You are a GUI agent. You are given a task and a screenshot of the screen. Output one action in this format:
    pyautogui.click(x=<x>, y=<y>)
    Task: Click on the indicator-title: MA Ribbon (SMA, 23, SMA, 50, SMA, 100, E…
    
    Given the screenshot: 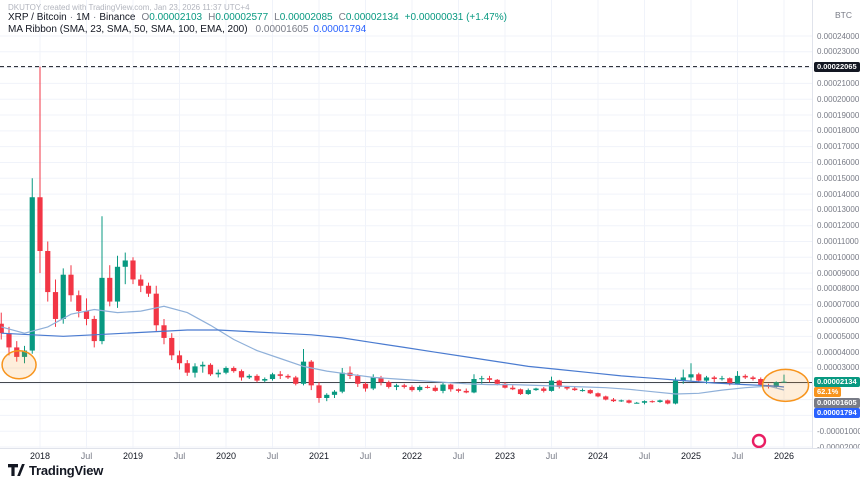 What is the action you would take?
    pyautogui.click(x=128, y=29)
    